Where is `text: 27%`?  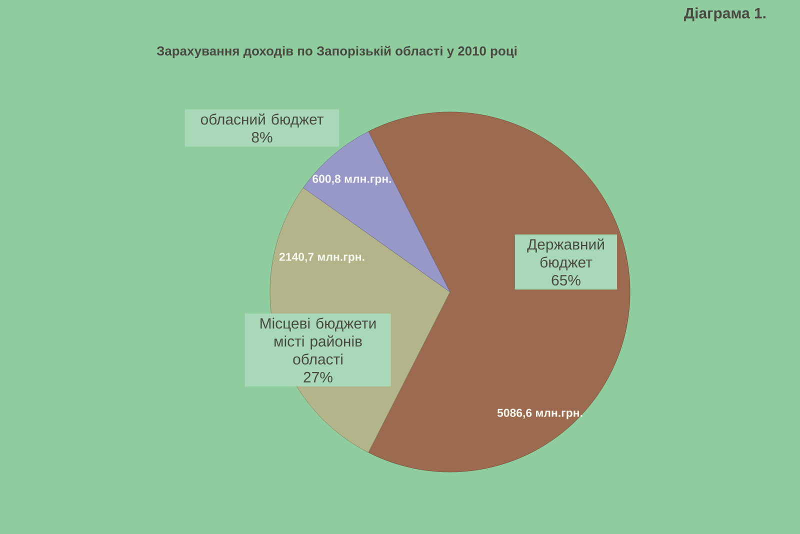 text: 27% is located at coordinates (318, 377).